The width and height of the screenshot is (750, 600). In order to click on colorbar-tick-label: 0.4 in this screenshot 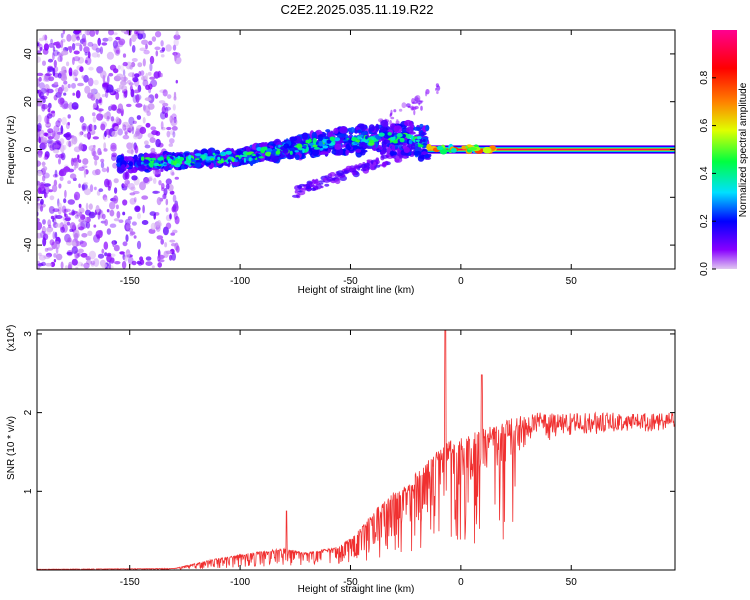, I will do `click(704, 173)`.